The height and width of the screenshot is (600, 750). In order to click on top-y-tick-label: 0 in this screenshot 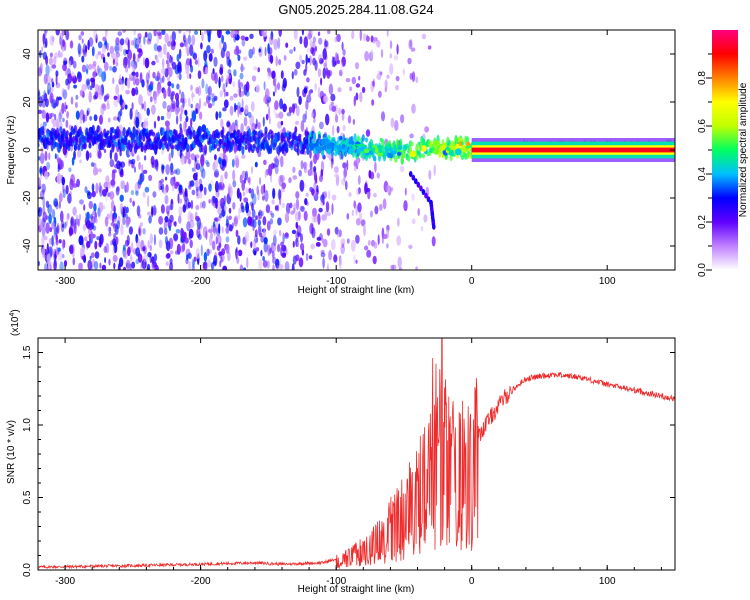, I will do `click(27, 150)`.